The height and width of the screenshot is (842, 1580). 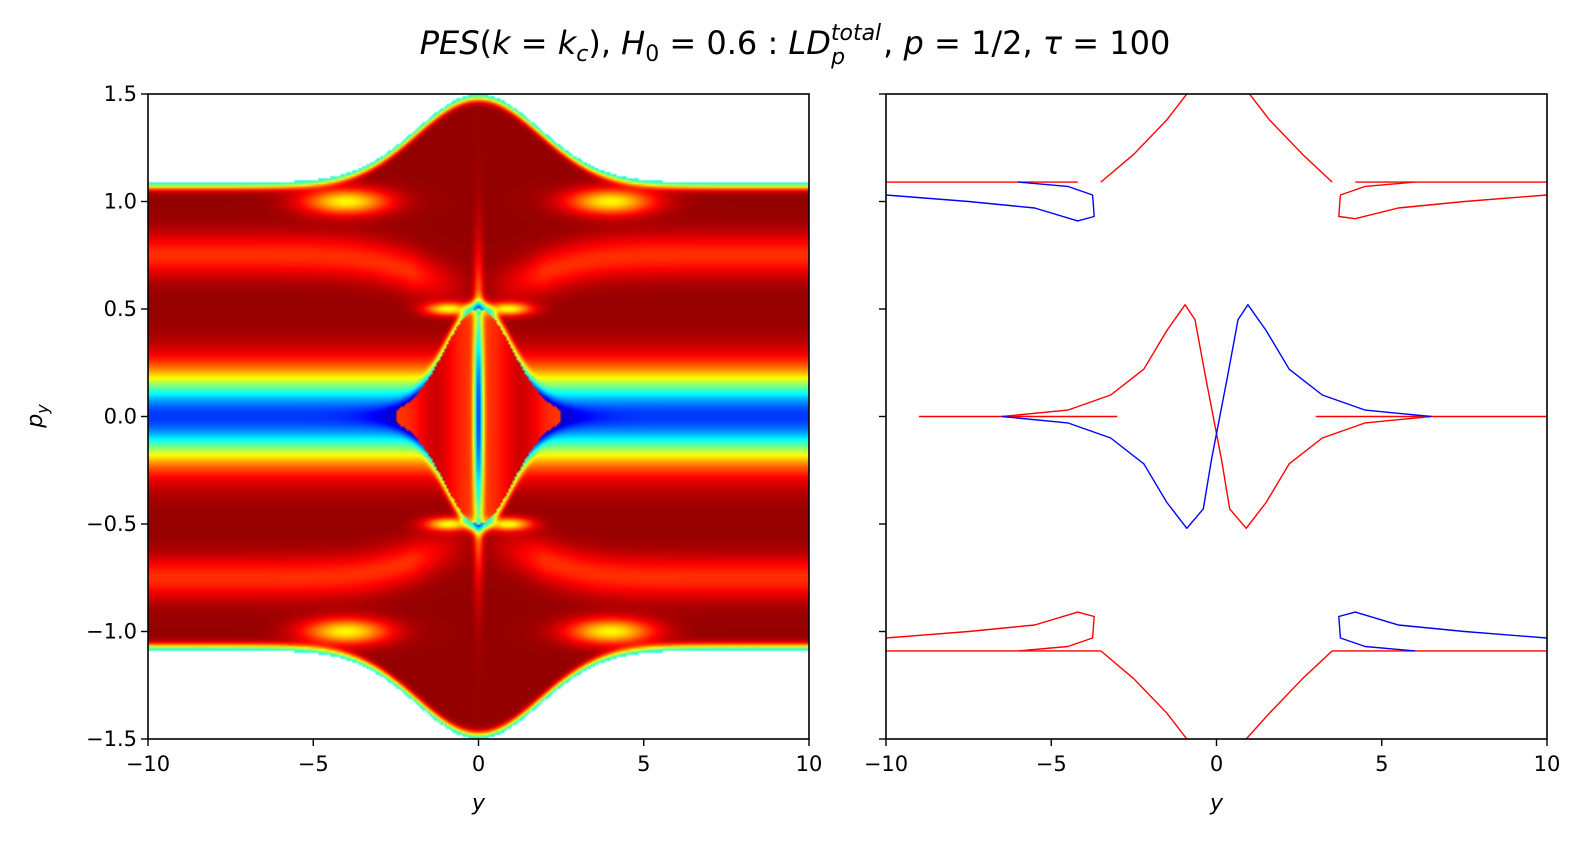 What do you see at coordinates (120, 309) in the screenshot?
I see `y-tick-label: 0.5` at bounding box center [120, 309].